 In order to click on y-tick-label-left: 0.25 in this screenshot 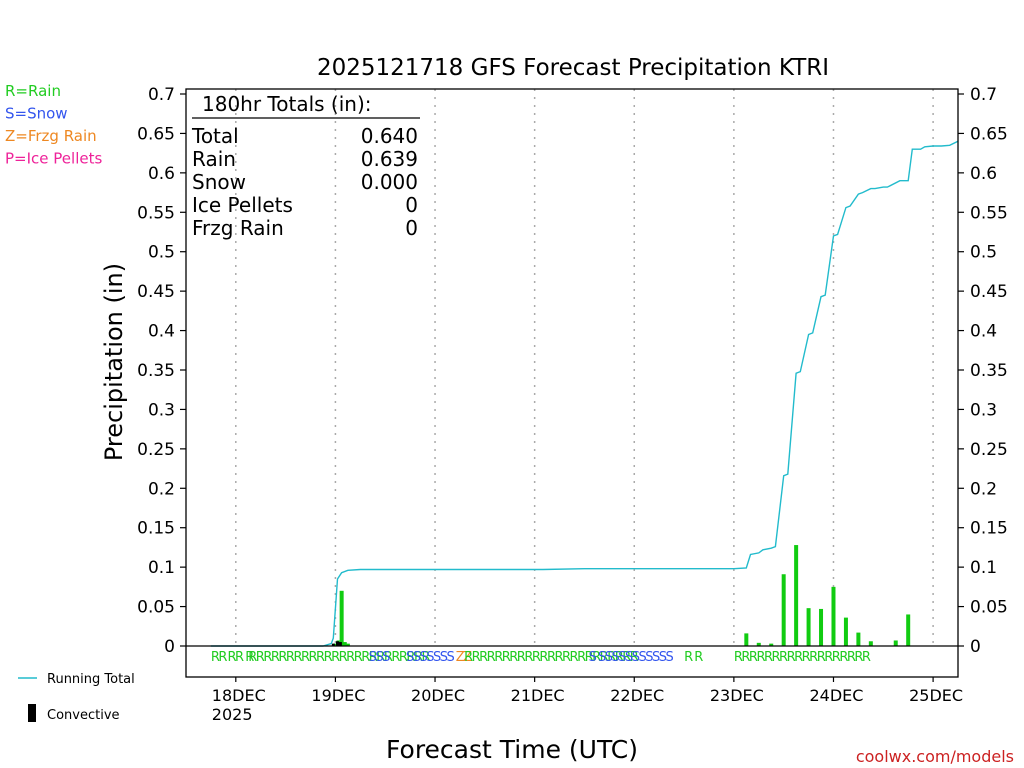, I will do `click(156, 450)`.